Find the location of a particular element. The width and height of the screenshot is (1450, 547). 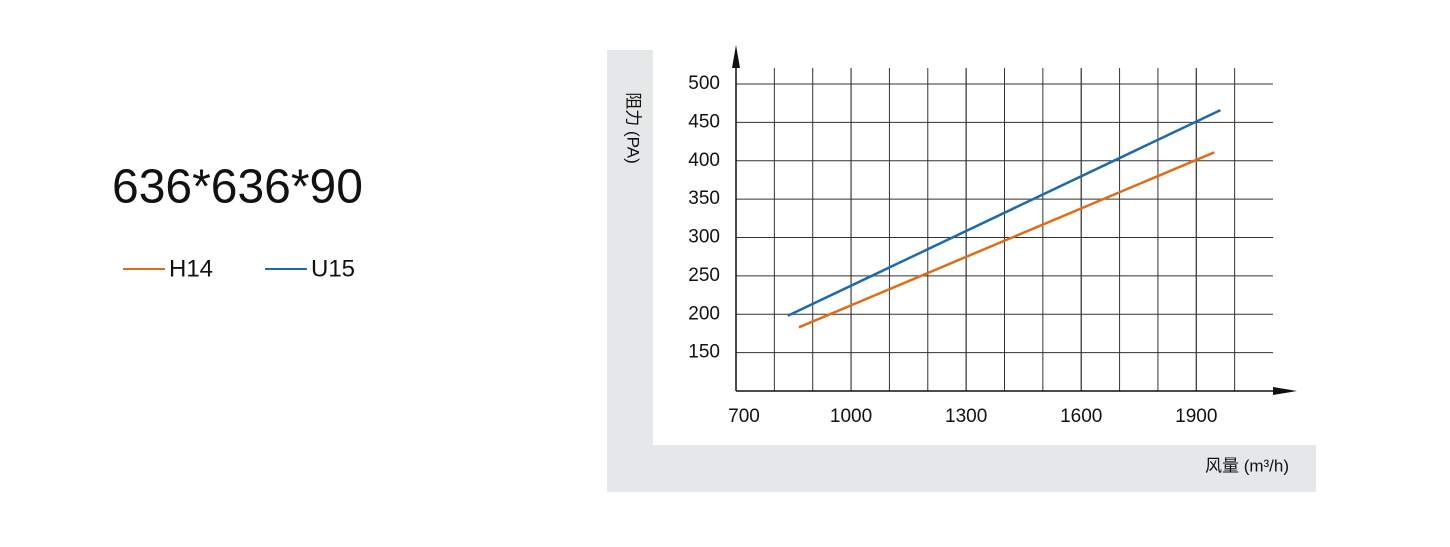

x-tick-label: 1300 is located at coordinates (966, 416).